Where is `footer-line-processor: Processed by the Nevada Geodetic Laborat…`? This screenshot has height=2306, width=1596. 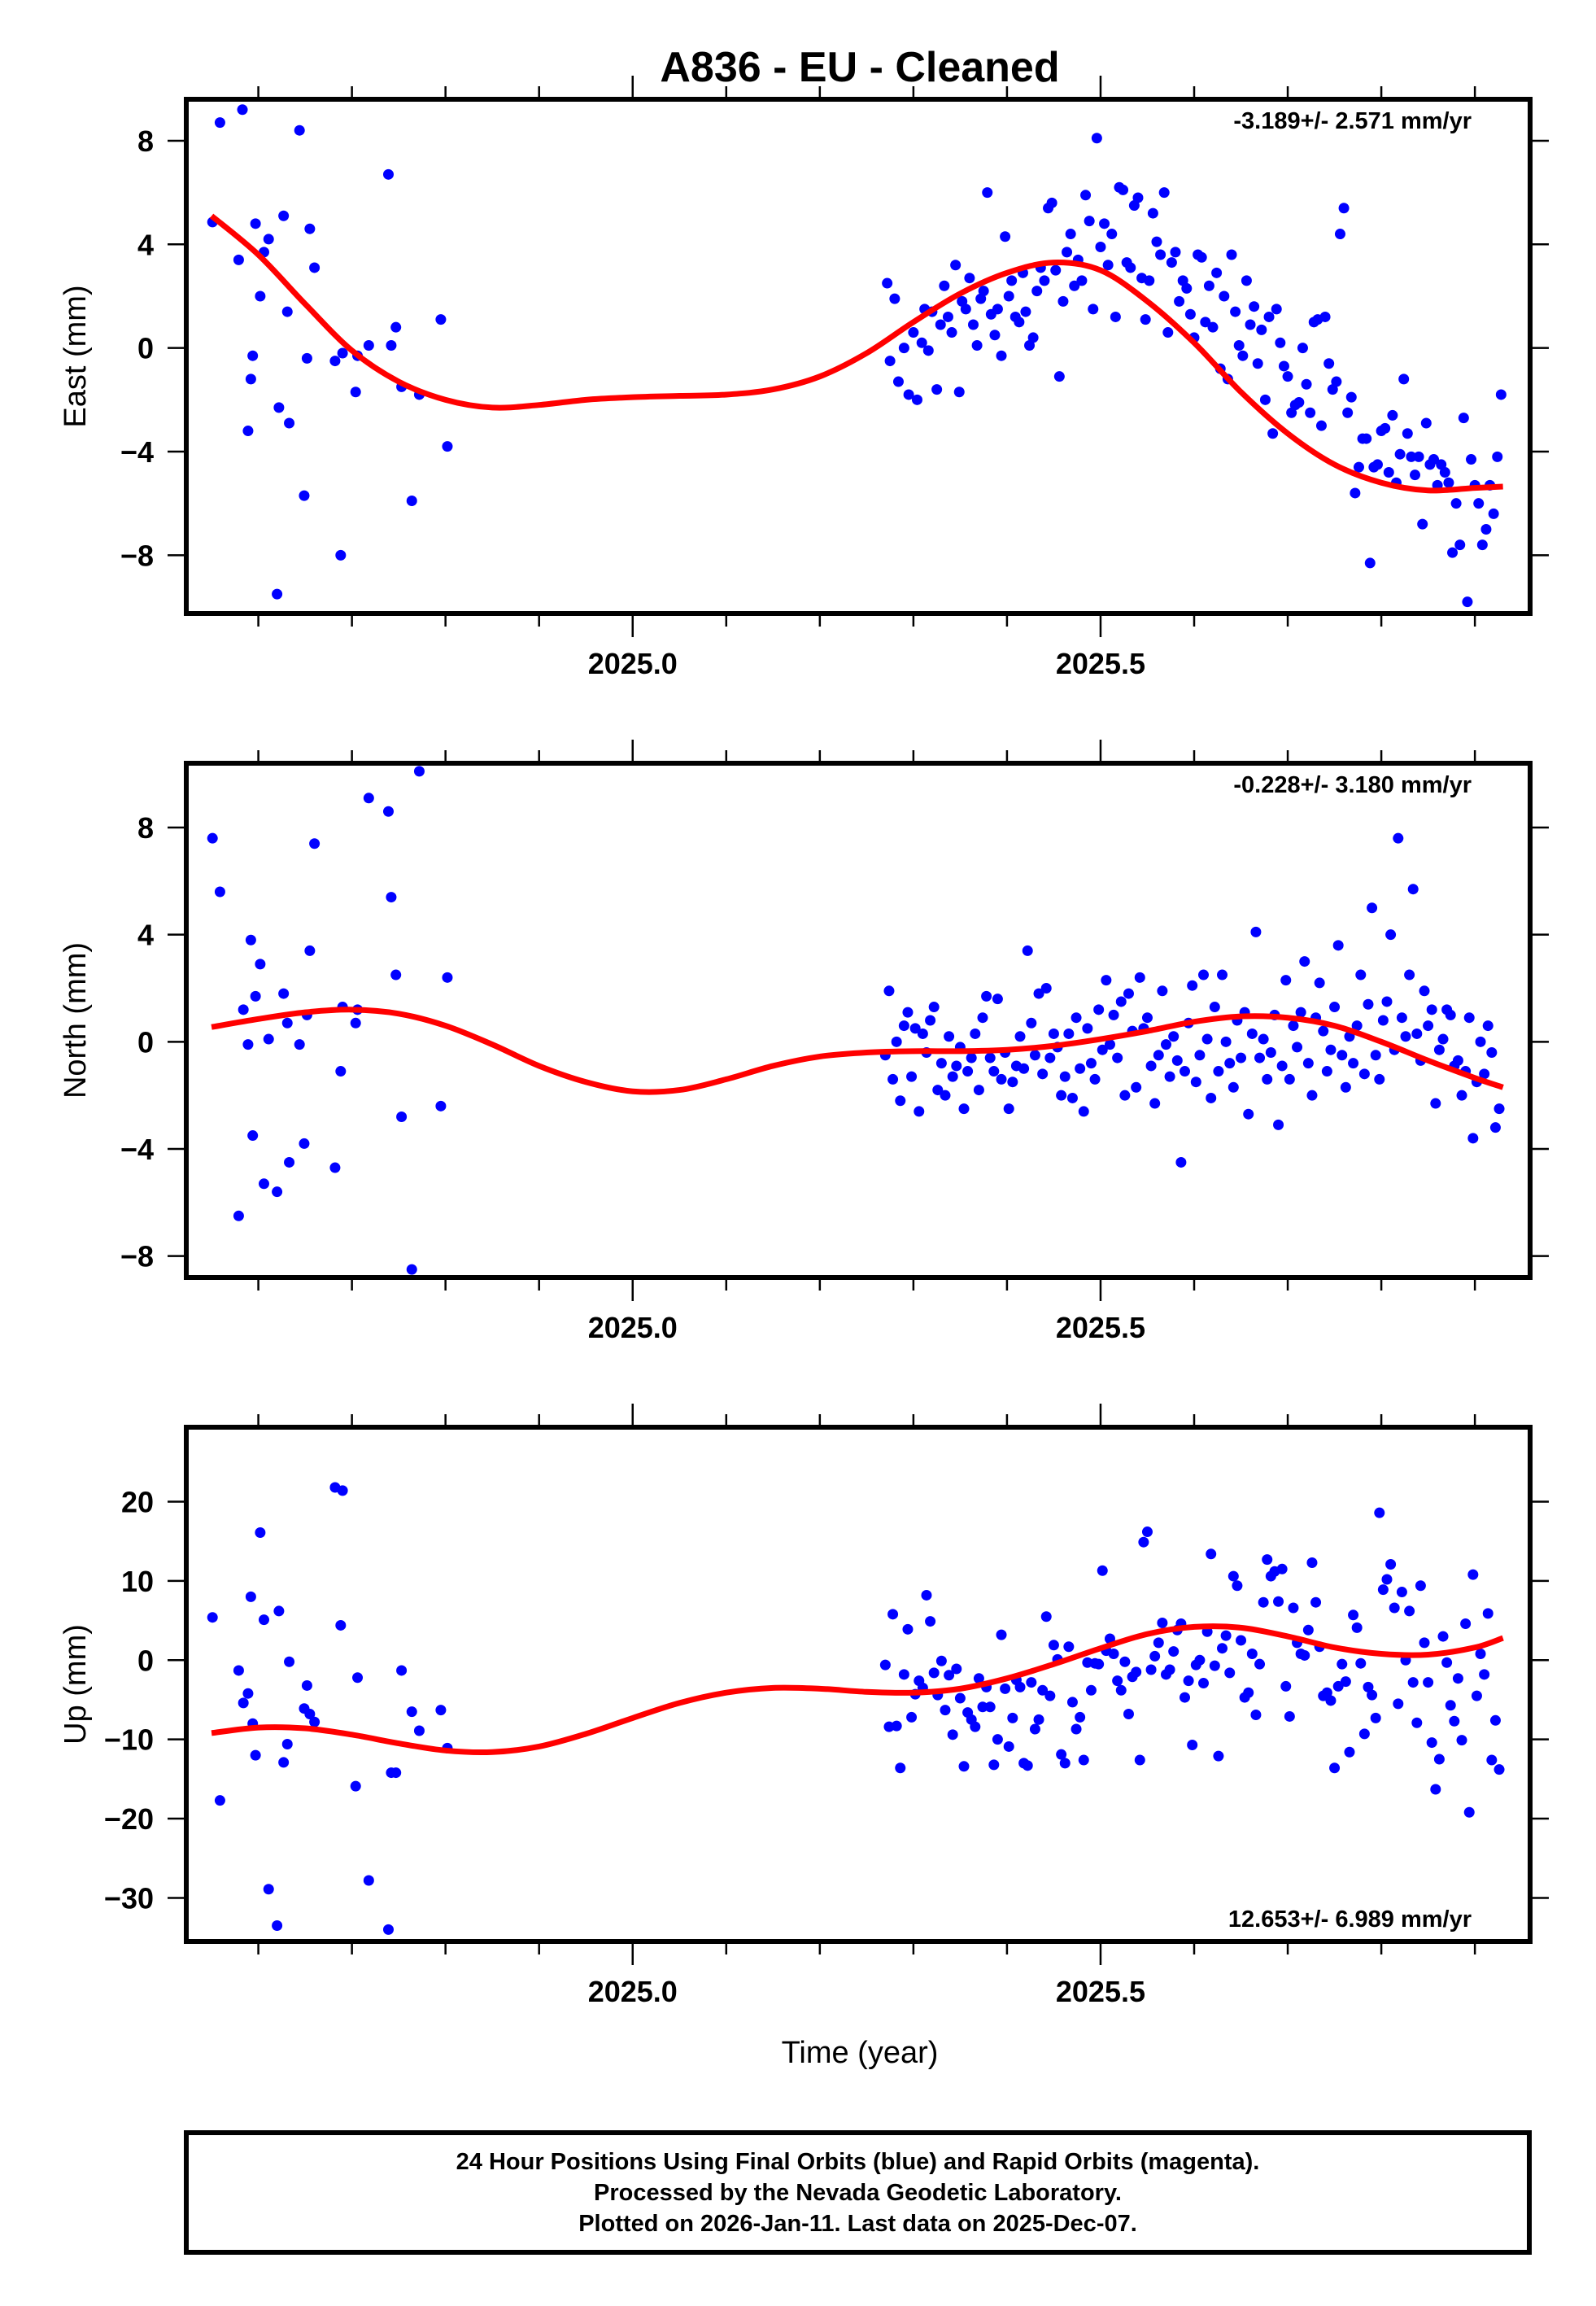 footer-line-processor: Processed by the Nevada Geodetic Laborat… is located at coordinates (858, 2192).